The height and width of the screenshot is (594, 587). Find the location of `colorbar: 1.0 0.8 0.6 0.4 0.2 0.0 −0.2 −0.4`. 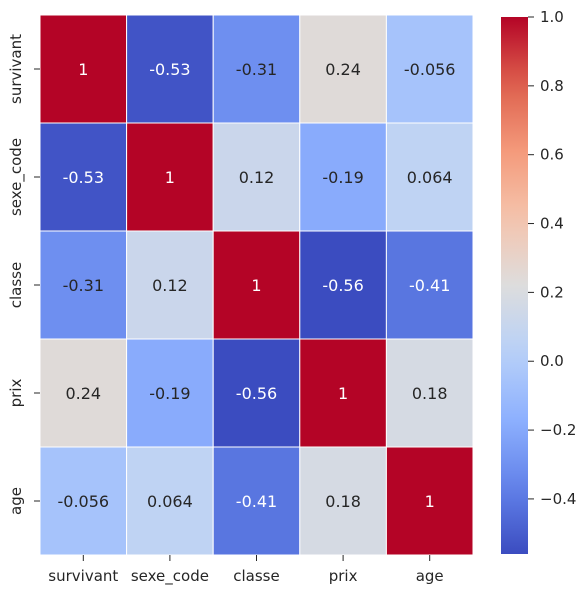

colorbar: 1.0 0.8 0.6 0.4 0.2 0.0 −0.2 −0.4 is located at coordinates (538, 281).